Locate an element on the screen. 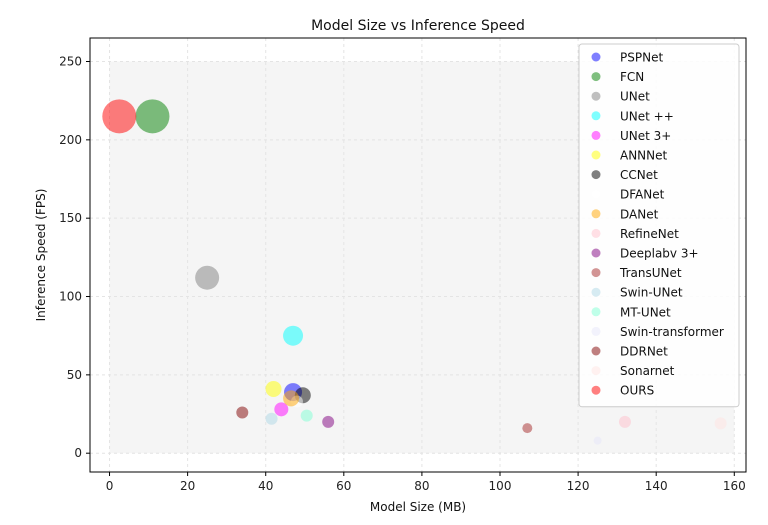 Image resolution: width=768 pixels, height=525 pixels. legend-label: DFANet is located at coordinates (642, 195).